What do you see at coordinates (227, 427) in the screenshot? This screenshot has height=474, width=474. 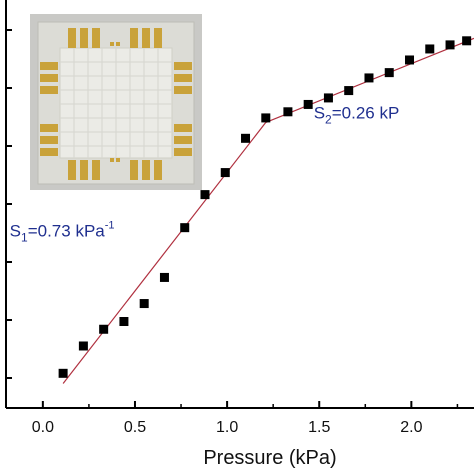 I see `x-tick-label: 1.0` at bounding box center [227, 427].